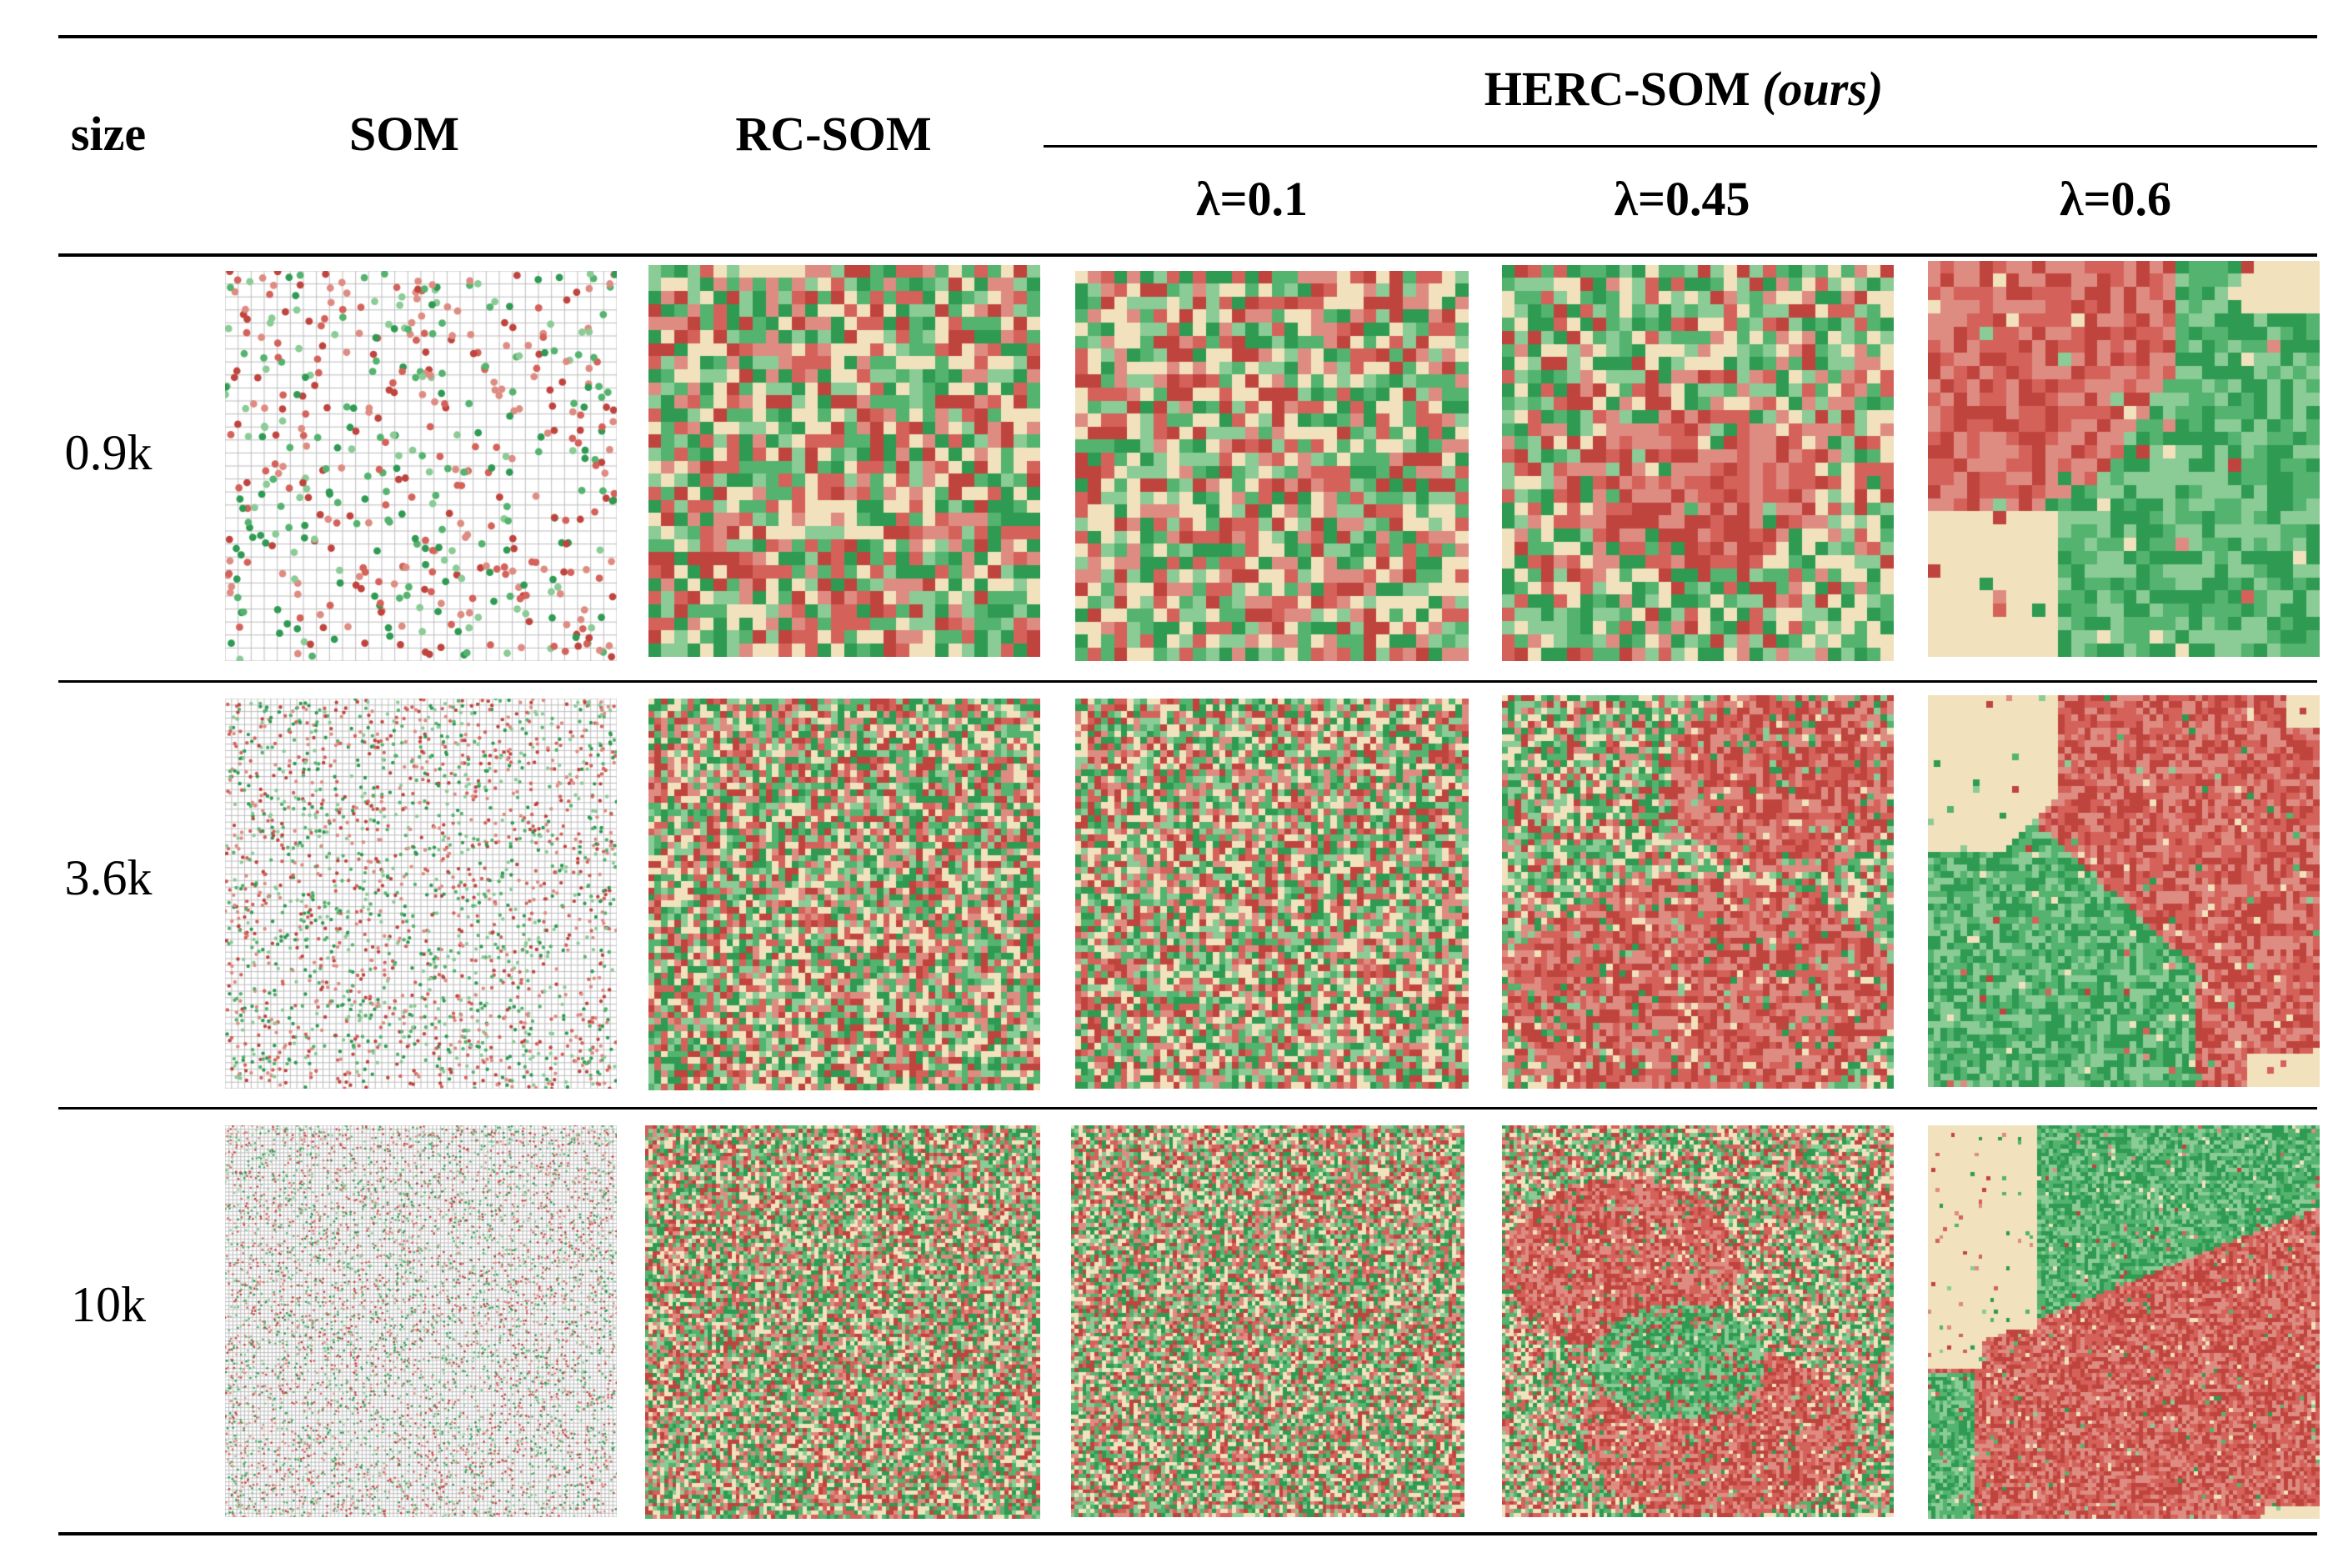 The height and width of the screenshot is (1568, 2348). What do you see at coordinates (108, 452) in the screenshot?
I see `row-label-0-9k: 0.9k` at bounding box center [108, 452].